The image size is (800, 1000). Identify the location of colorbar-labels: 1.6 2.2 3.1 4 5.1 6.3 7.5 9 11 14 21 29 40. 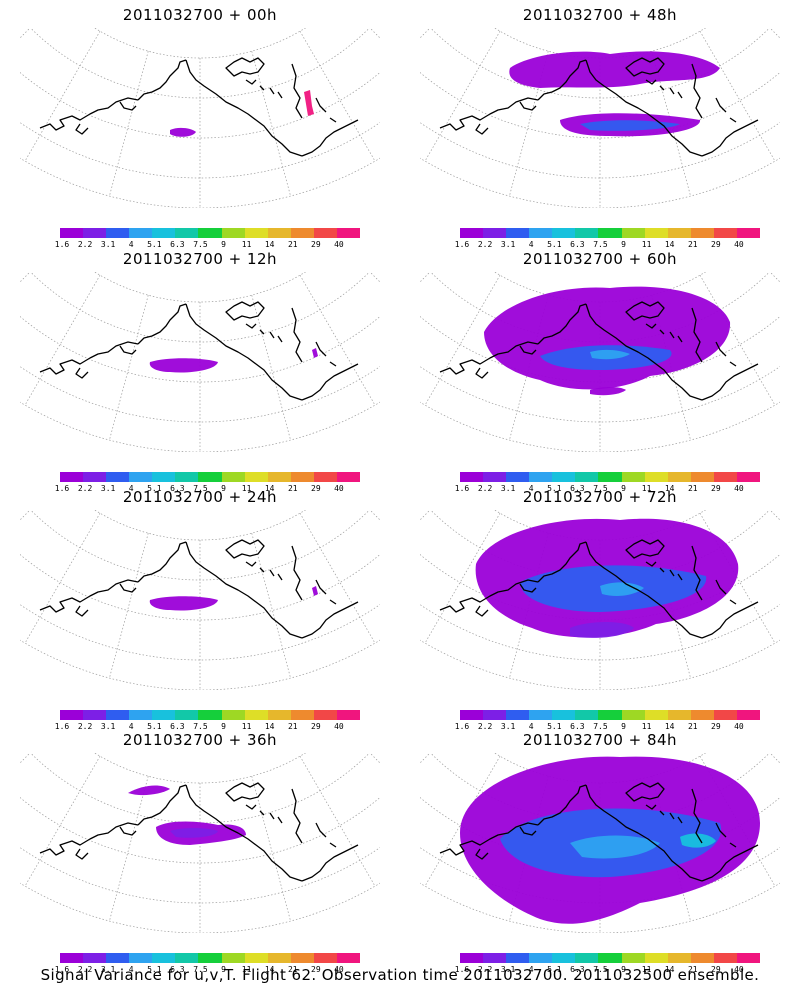
(607, 489).